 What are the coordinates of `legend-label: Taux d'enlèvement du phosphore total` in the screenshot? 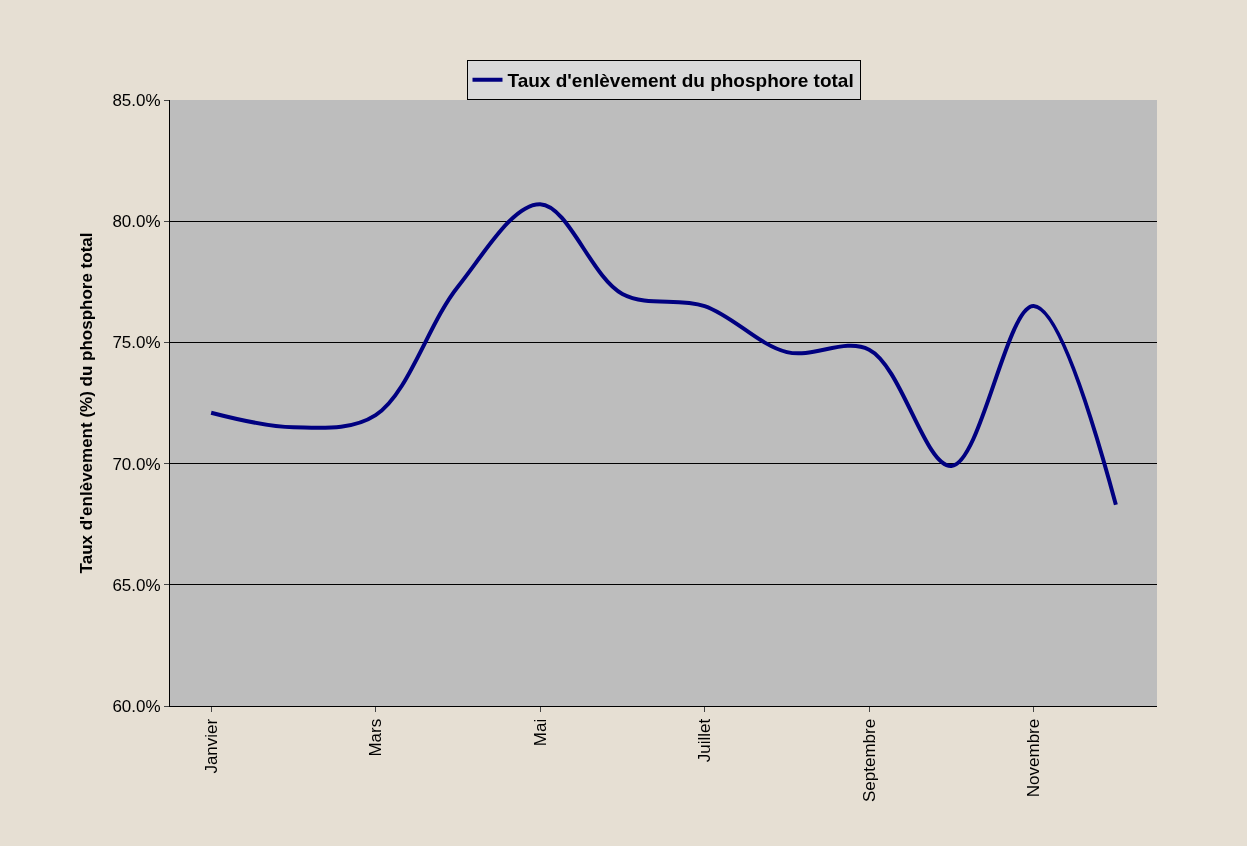 It's located at (680, 81).